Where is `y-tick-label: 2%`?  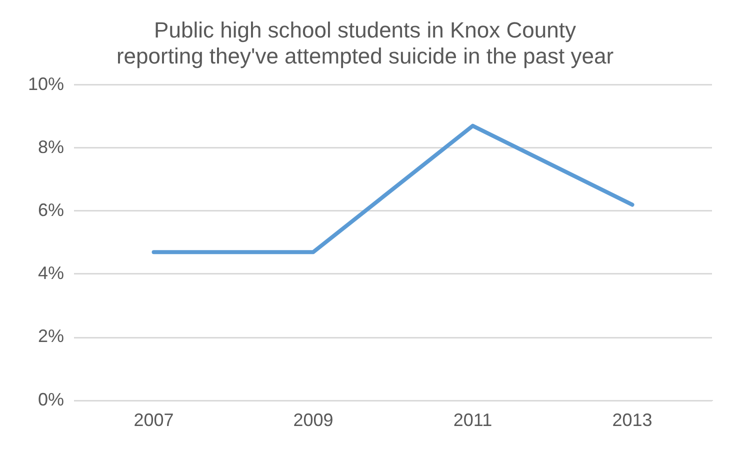 y-tick-label: 2% is located at coordinates (51, 336).